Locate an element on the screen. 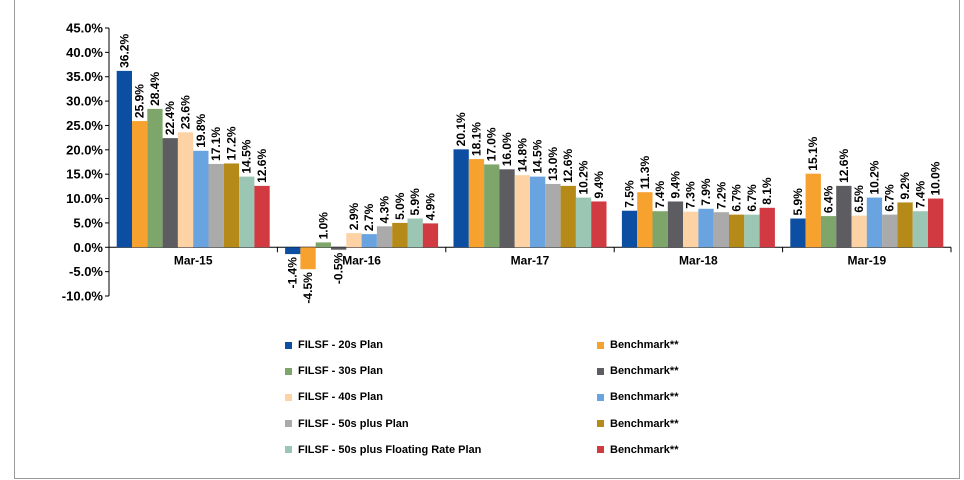  category-label: Mar-18 is located at coordinates (698, 260).